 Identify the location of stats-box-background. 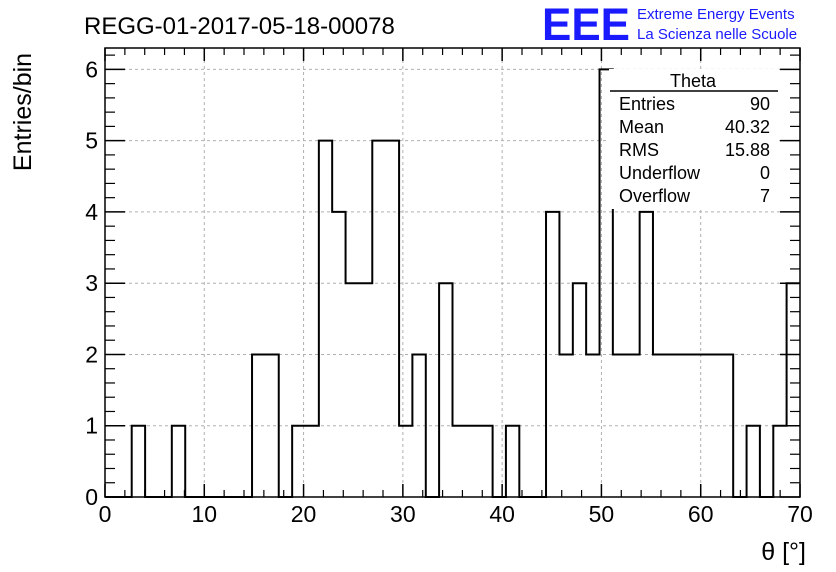
(694, 139).